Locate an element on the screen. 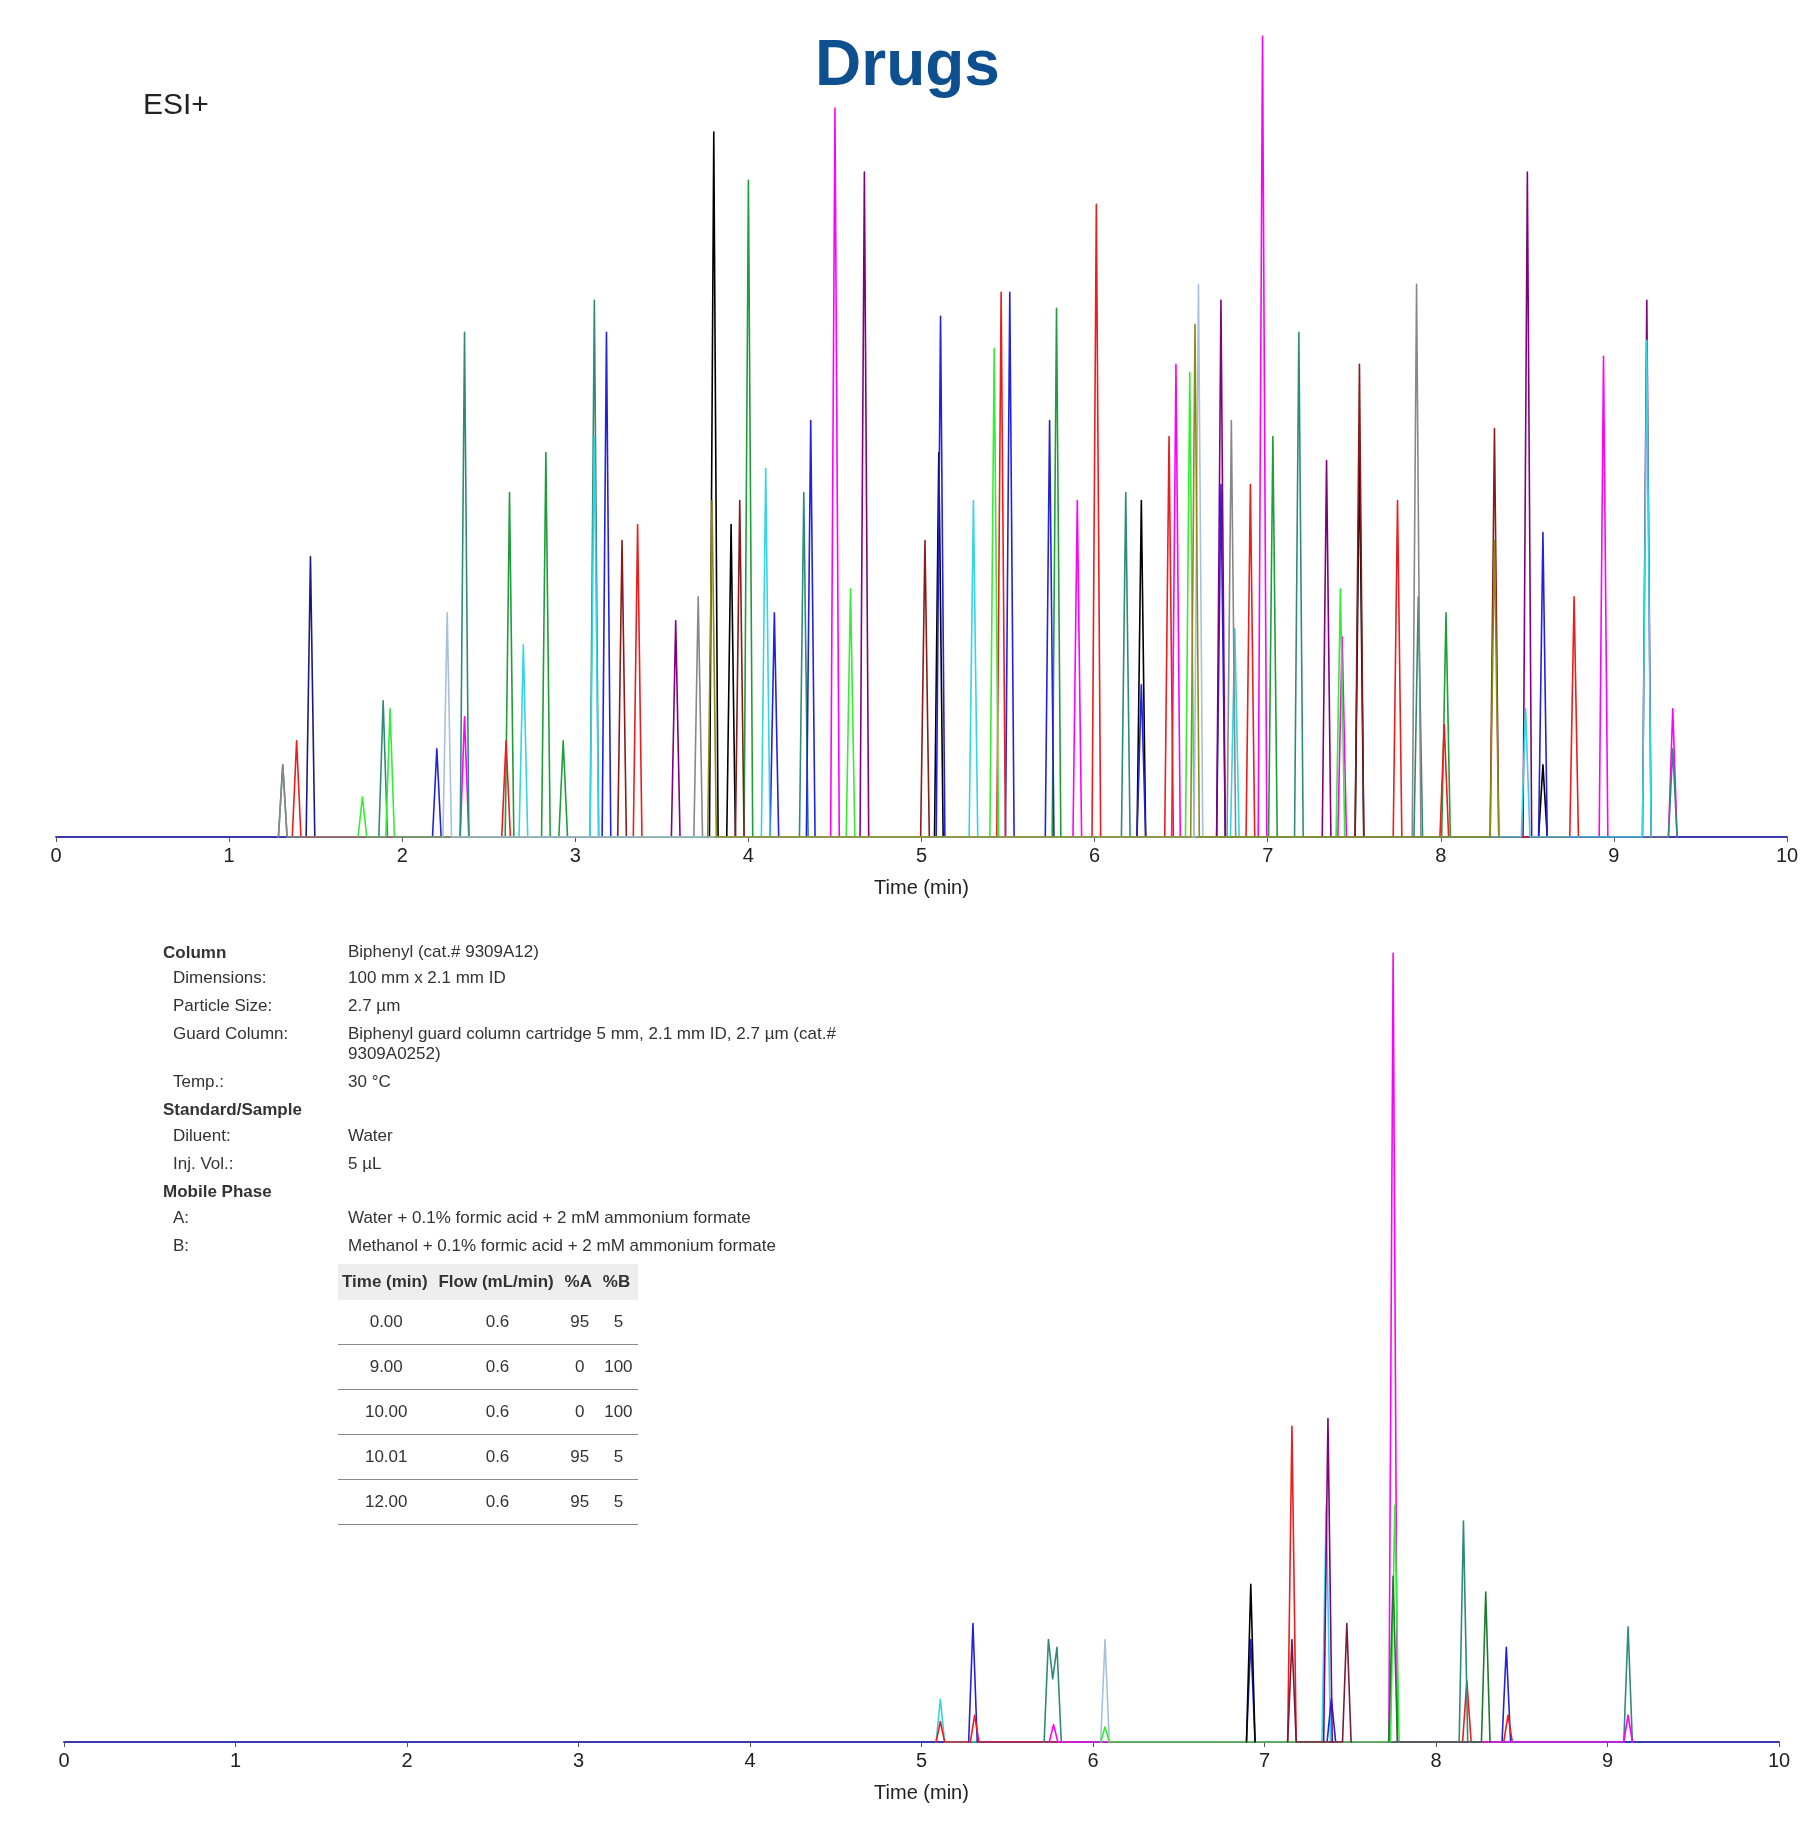 The width and height of the screenshot is (1815, 1827). text: Biphenyl (cat.# 9309A12) is located at coordinates (444, 952).